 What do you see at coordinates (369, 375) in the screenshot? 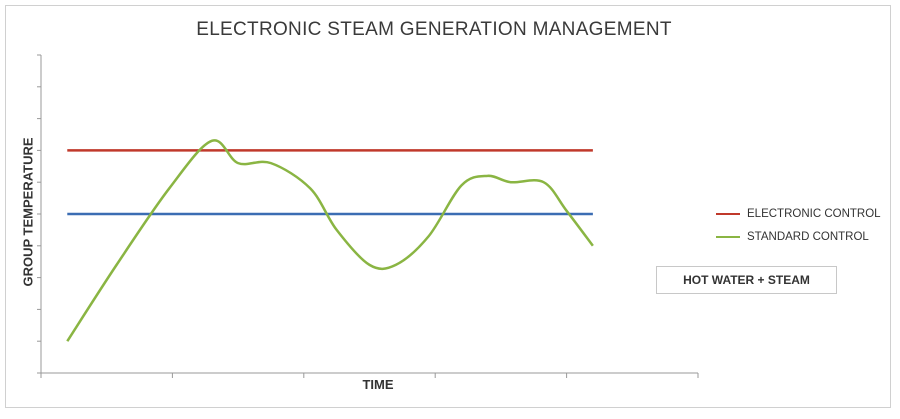
I see `x-axis-ticks` at bounding box center [369, 375].